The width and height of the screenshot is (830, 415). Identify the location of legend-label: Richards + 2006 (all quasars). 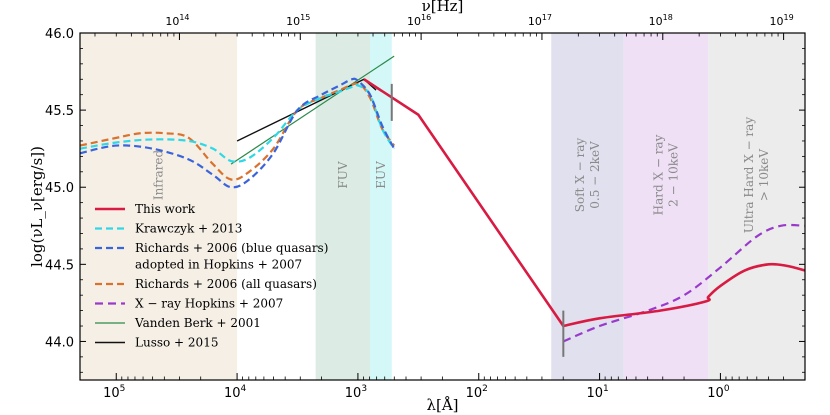
(226, 284).